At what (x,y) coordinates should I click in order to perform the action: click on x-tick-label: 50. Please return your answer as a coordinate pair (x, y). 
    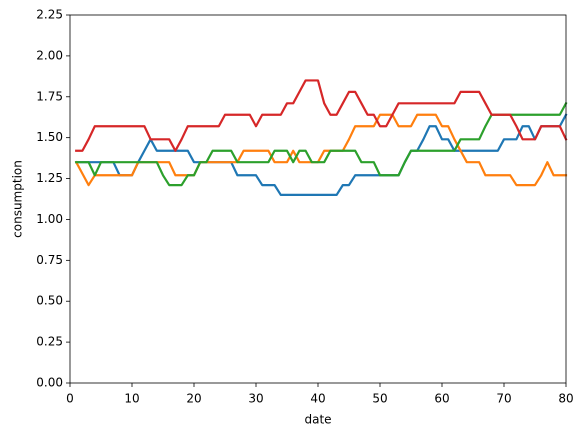
    Looking at the image, I should click on (379, 399).